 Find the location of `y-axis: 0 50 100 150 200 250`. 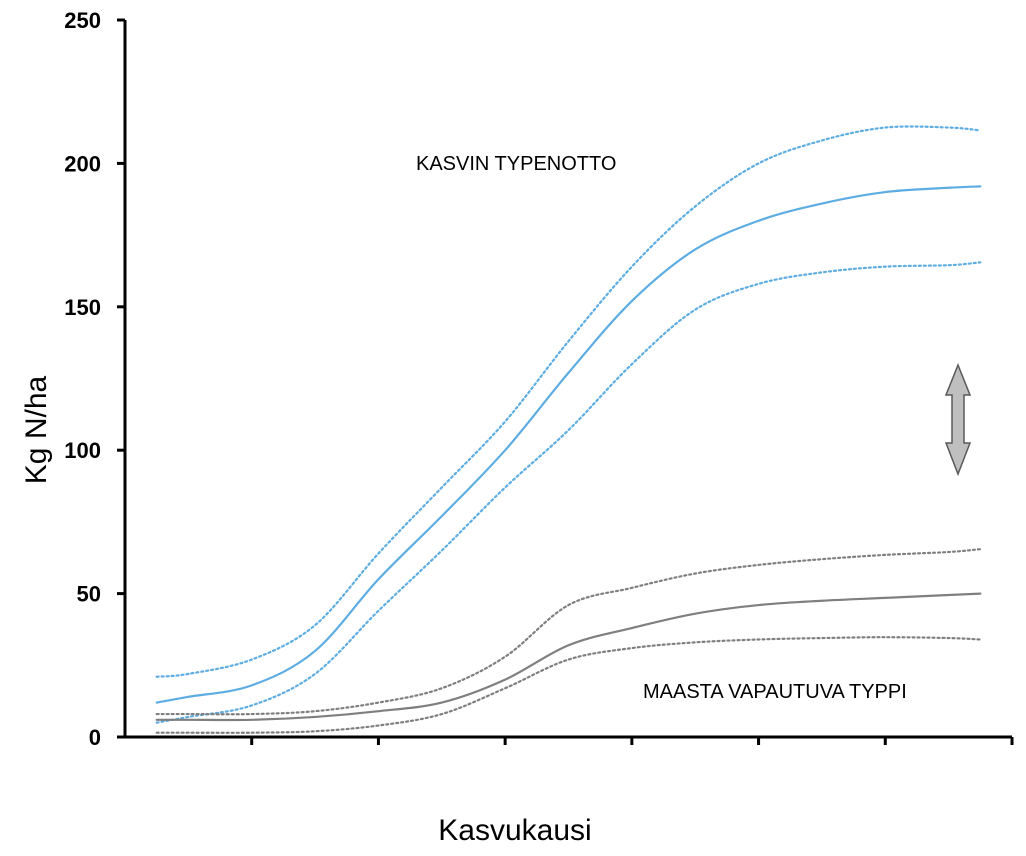

y-axis: 0 50 100 150 200 250 is located at coordinates (95, 379).